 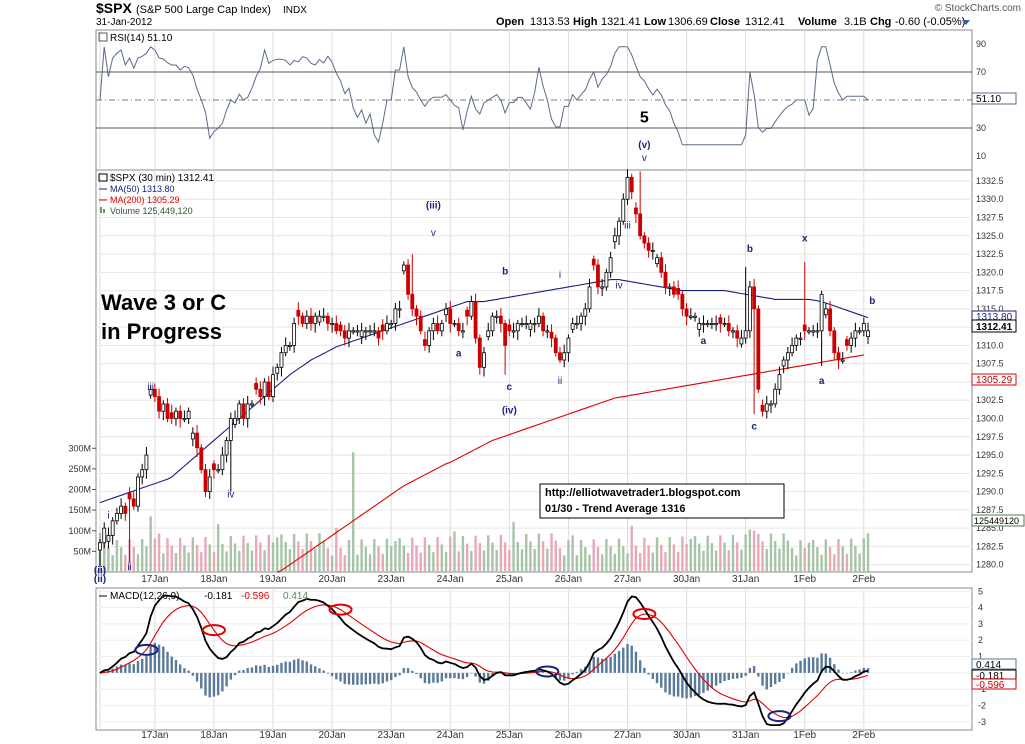 What do you see at coordinates (863, 735) in the screenshot?
I see `x-tick-label: 2Feb` at bounding box center [863, 735].